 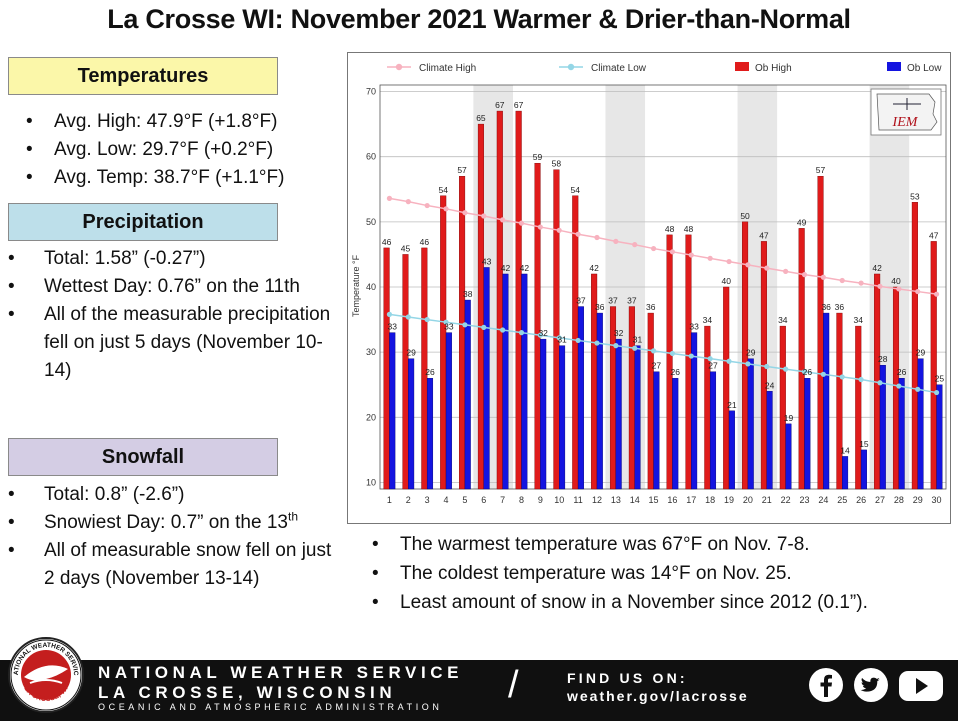 I want to click on ob-high-label: 50, so click(x=745, y=216).